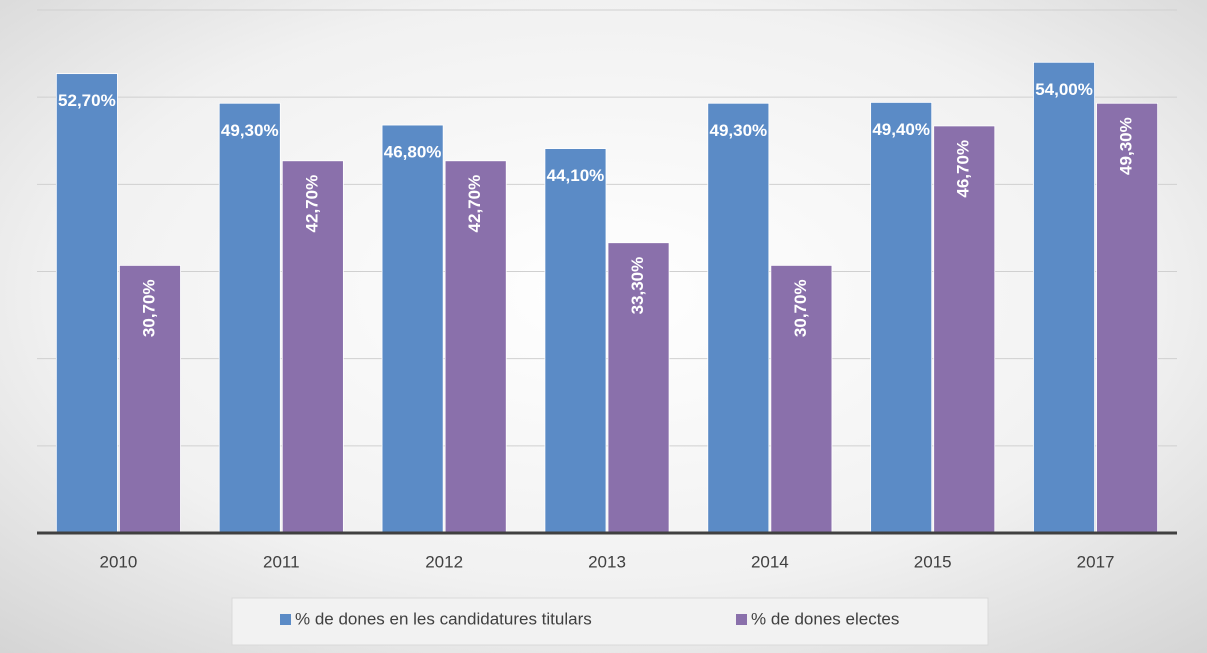  What do you see at coordinates (444, 561) in the screenshot?
I see `x-tick-label: 2012` at bounding box center [444, 561].